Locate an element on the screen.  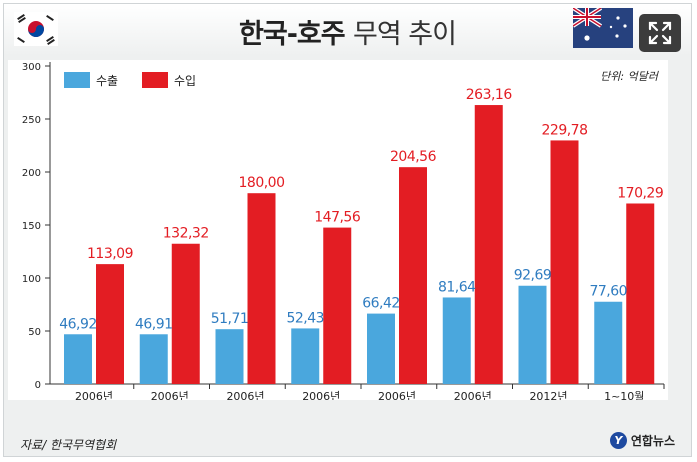
import-value-label: 263,16 is located at coordinates (489, 95).